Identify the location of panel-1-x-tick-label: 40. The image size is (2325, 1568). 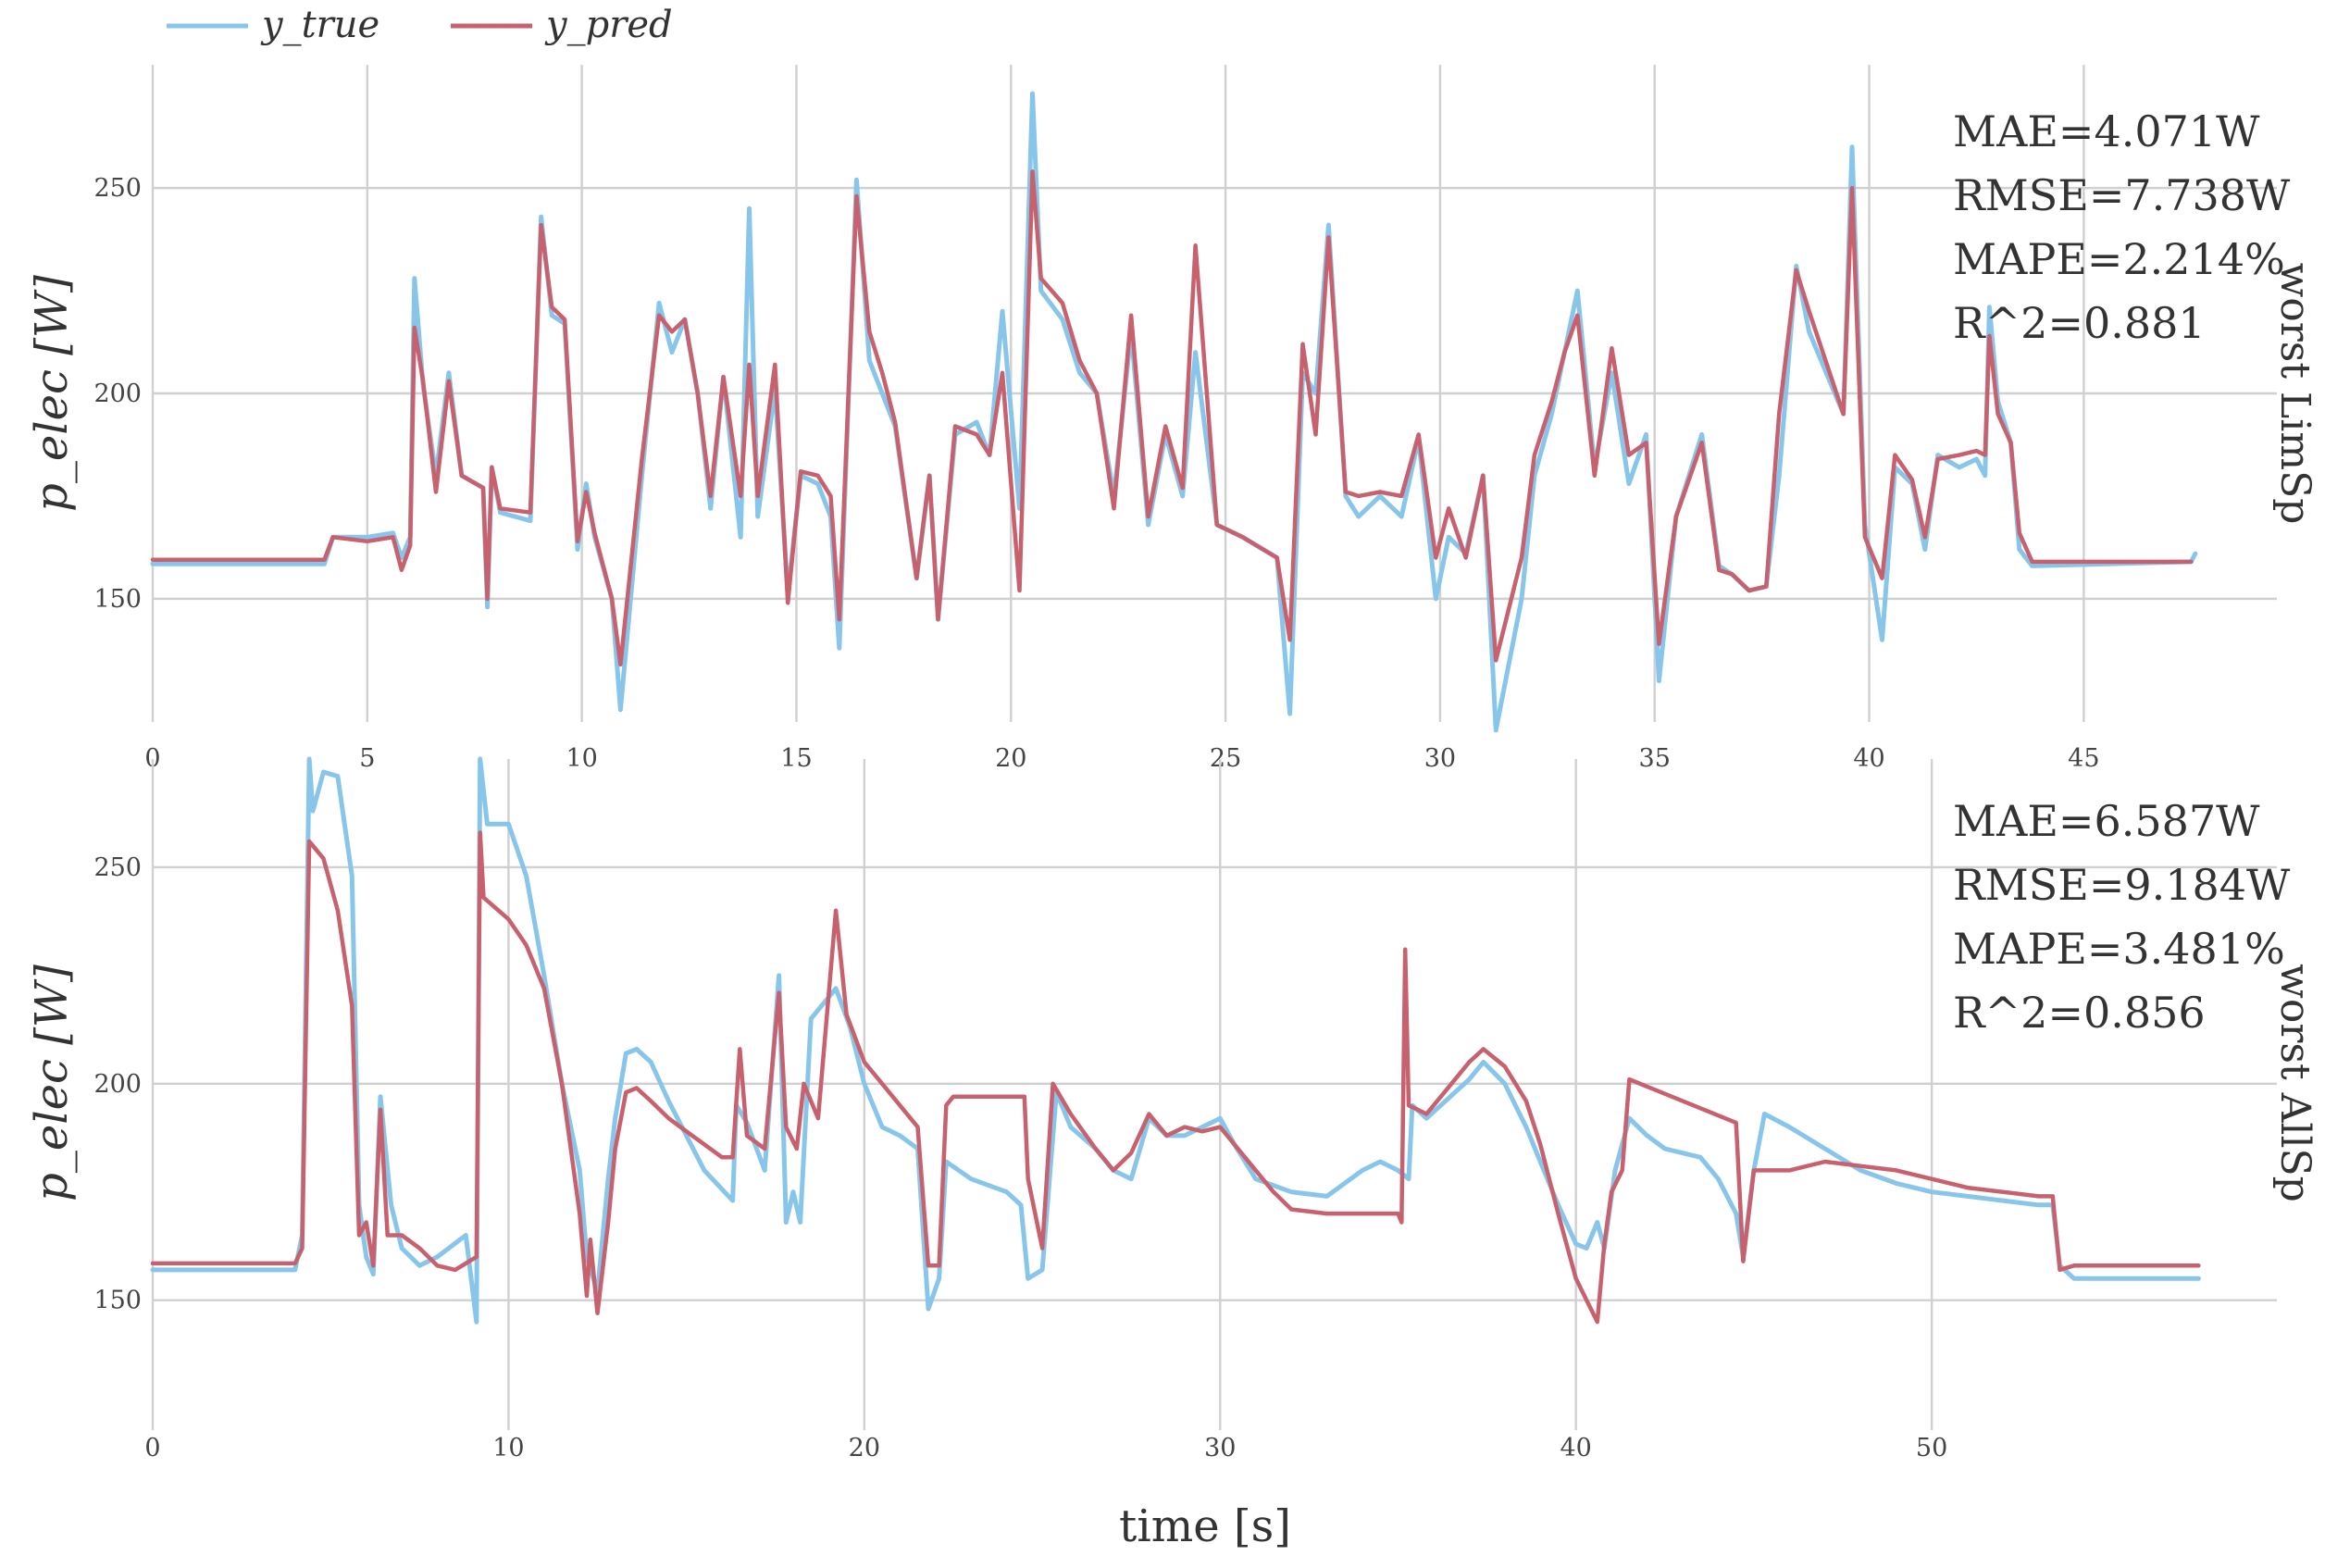
(1868, 758).